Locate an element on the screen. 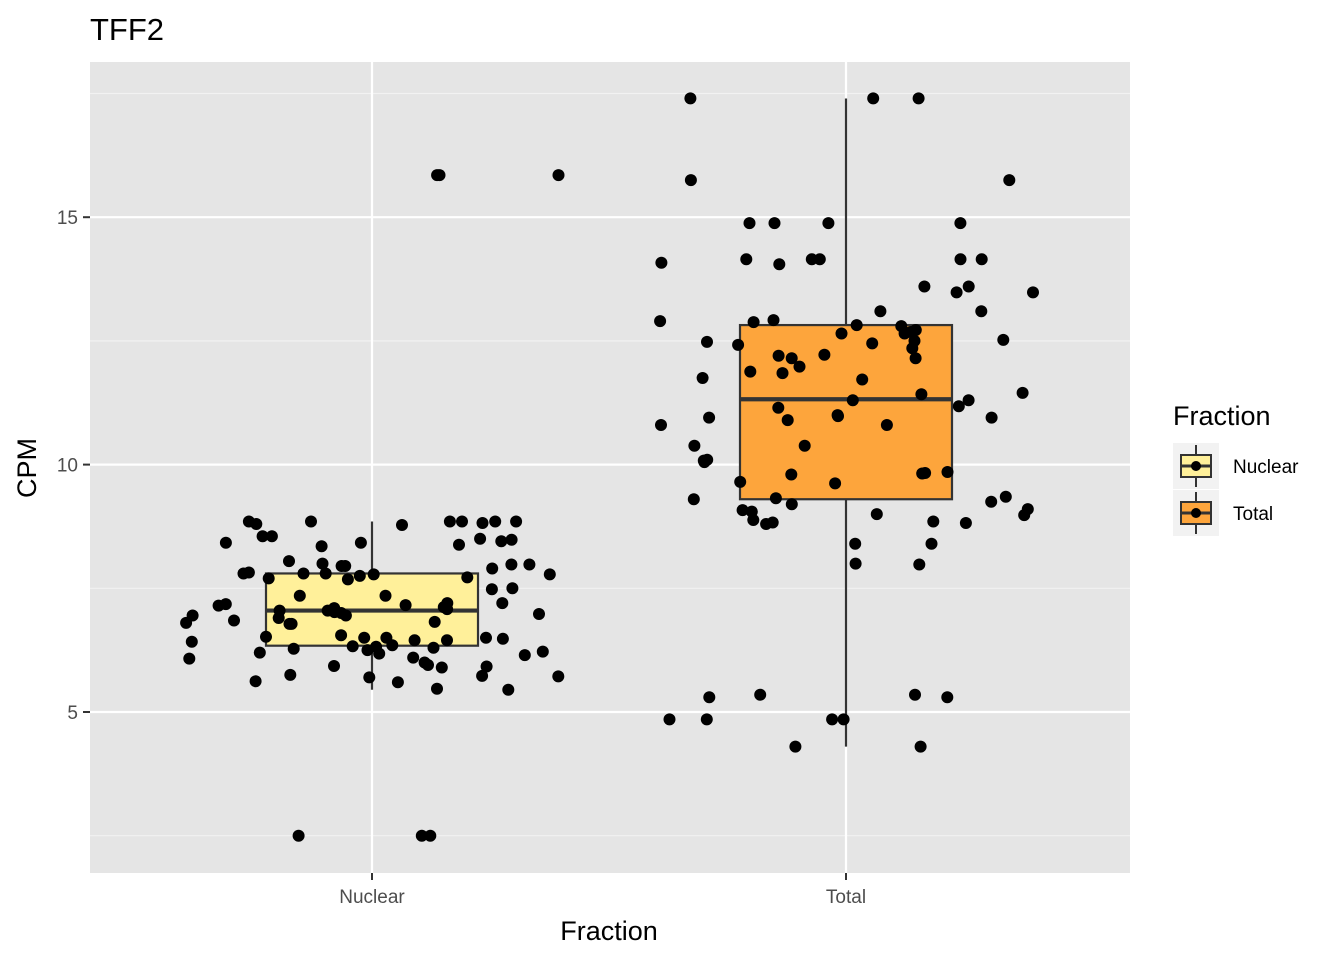  y-axis-title: CPM is located at coordinates (27, 468).